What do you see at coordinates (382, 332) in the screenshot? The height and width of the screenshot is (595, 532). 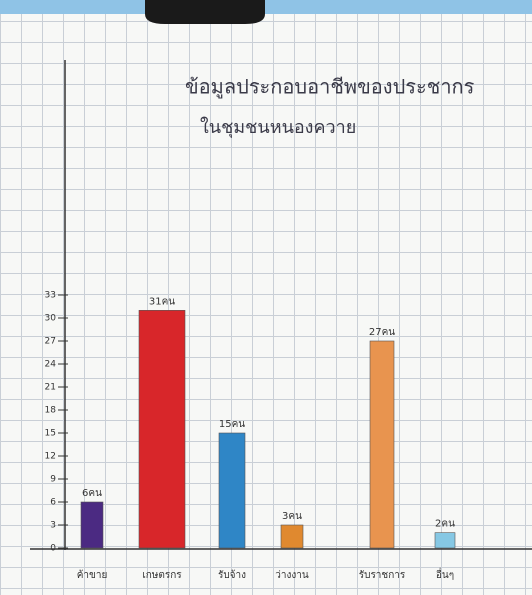 I see `value-label: 27คน` at bounding box center [382, 332].